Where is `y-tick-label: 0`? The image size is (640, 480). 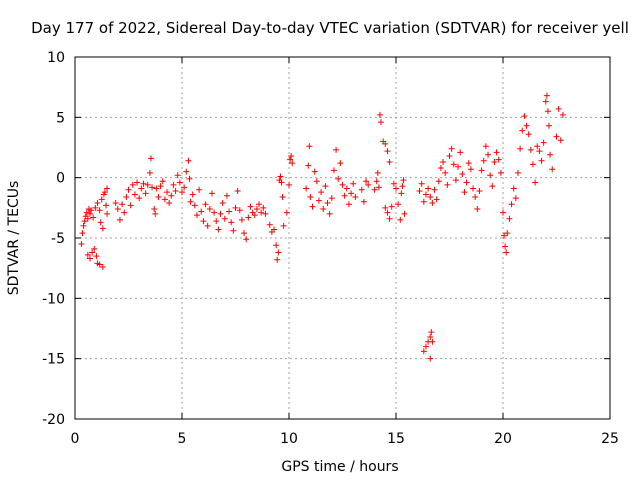
y-tick-label: 0 is located at coordinates (60, 179).